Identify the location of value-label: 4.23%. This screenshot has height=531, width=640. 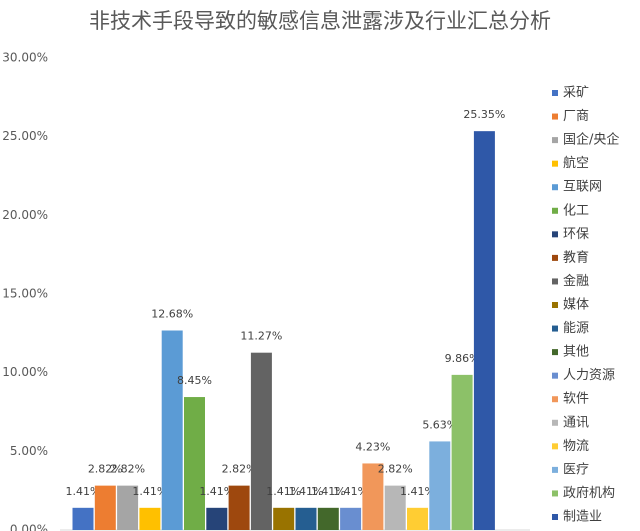
(372, 446).